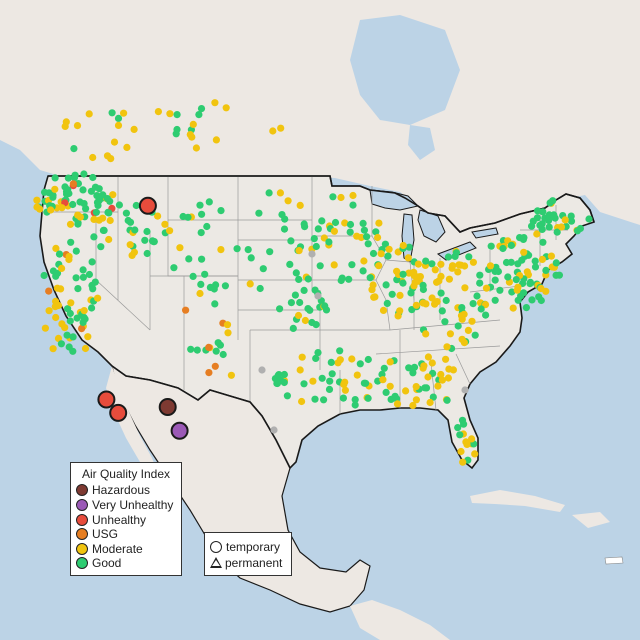 This screenshot has height=640, width=640. Describe the element at coordinates (400, 620) in the screenshot. I see `central-america` at that location.